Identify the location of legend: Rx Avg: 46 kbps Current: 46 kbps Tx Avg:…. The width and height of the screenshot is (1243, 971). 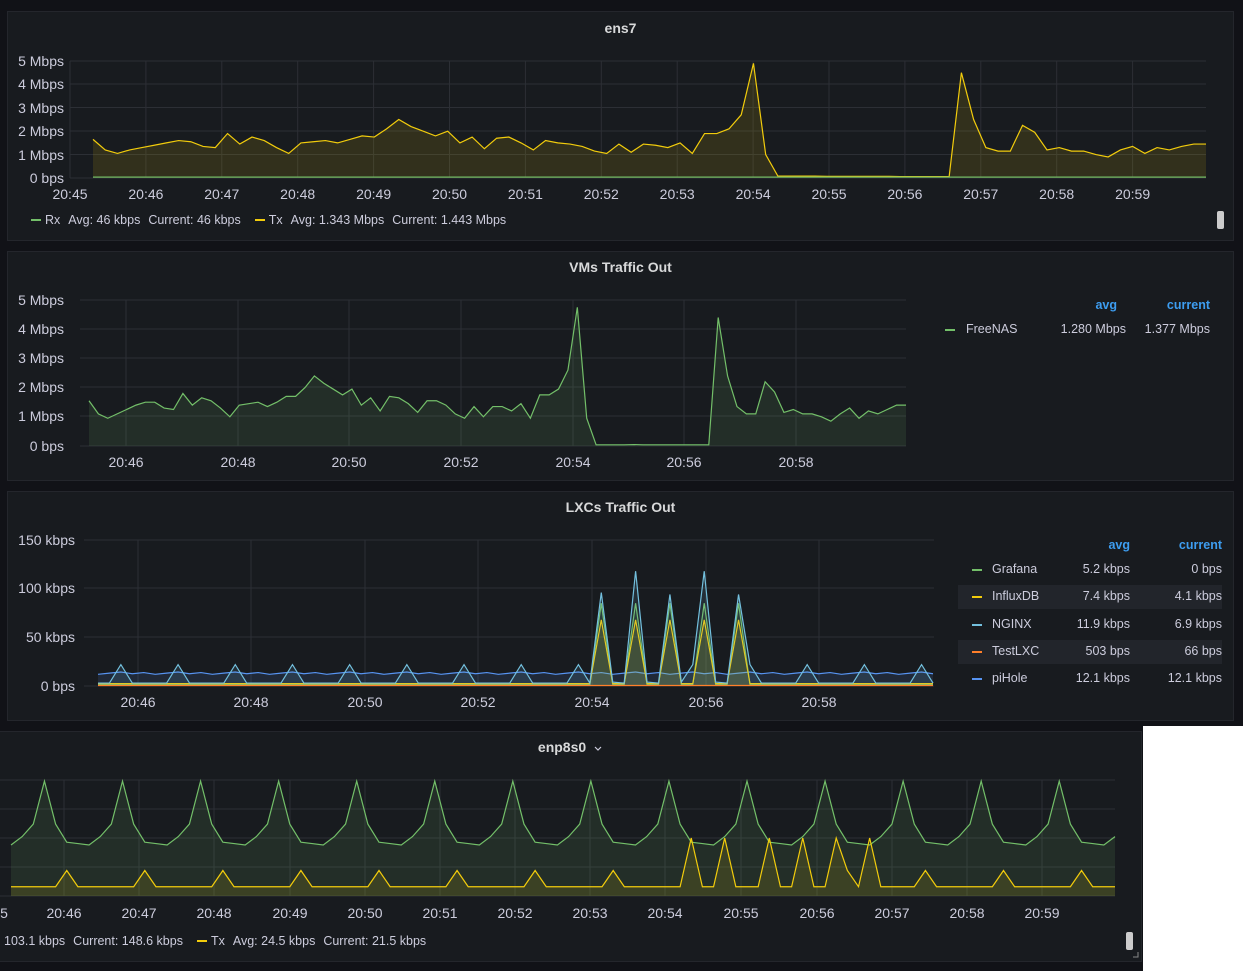
(270, 220).